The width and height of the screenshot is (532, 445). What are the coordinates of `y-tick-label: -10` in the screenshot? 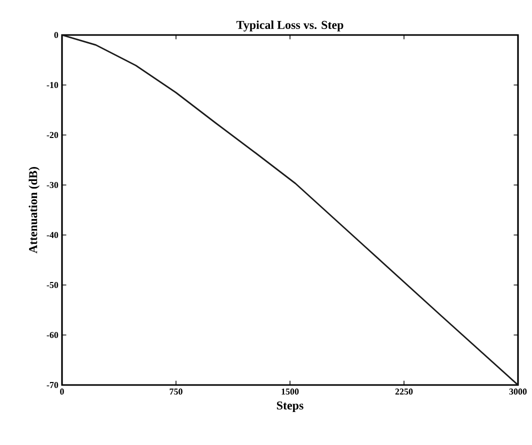 It's located at (52, 85).